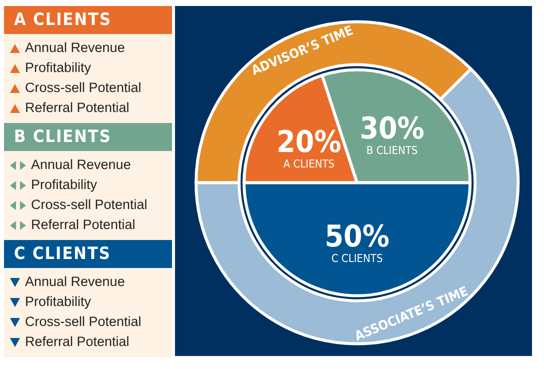  I want to click on slice-label: B CLIENTS, so click(392, 151).